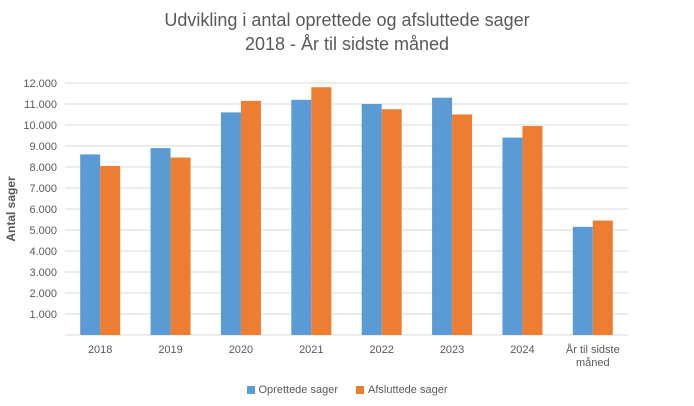 The image size is (694, 406). What do you see at coordinates (522, 350) in the screenshot?
I see `x-tick-label: 2024` at bounding box center [522, 350].